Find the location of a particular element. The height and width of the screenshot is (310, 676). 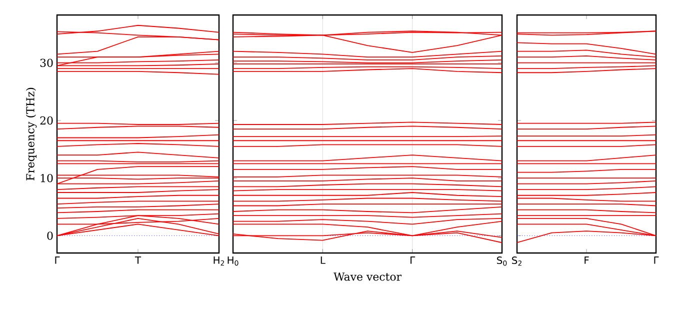

y-tick-label: 10 is located at coordinates (46, 178).